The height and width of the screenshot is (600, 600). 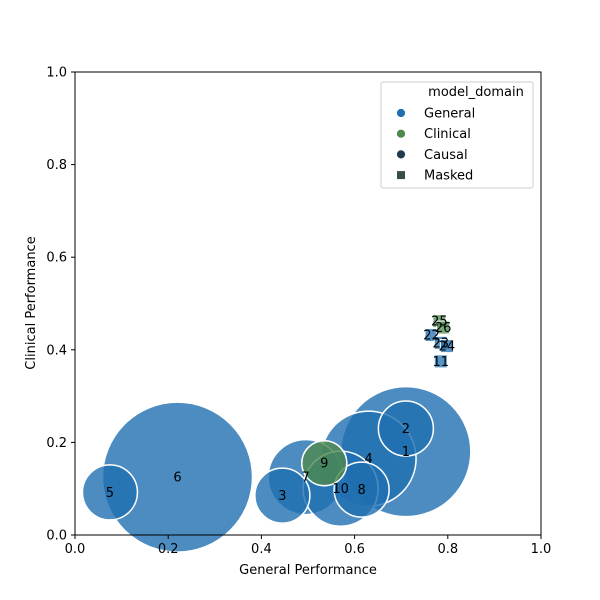 What do you see at coordinates (177, 478) in the screenshot?
I see `point-label: 6` at bounding box center [177, 478].